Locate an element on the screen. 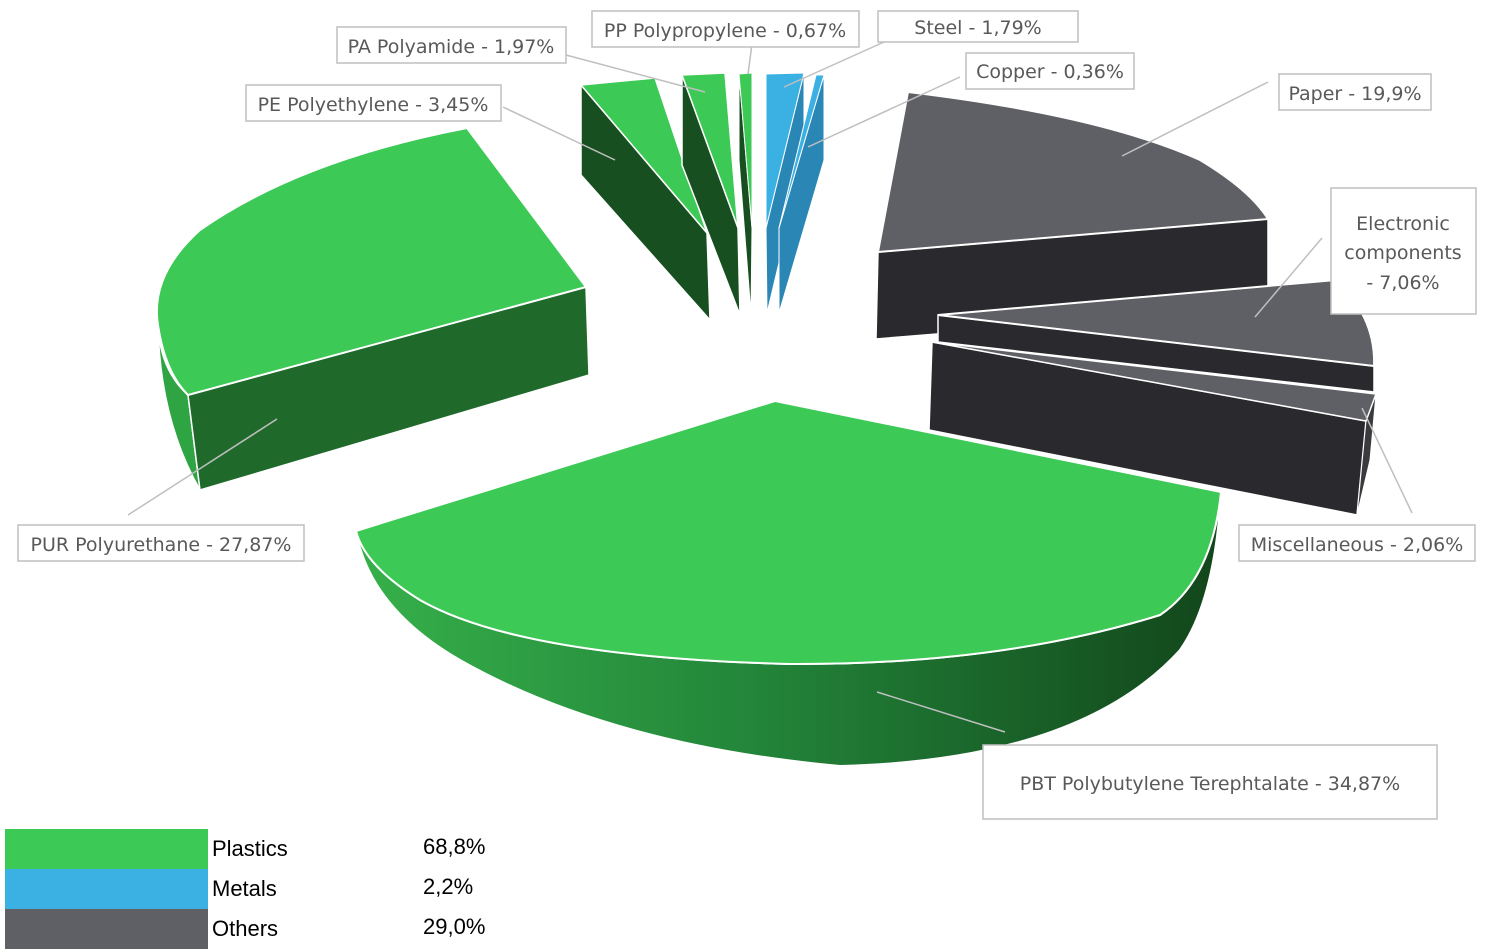  callout-pa: PA Polyamide - 1,97% is located at coordinates (451, 45).